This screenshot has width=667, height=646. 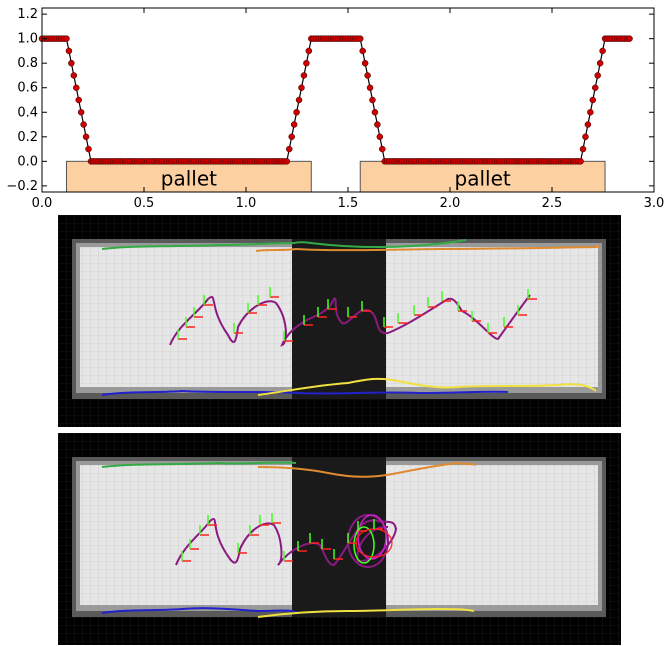 I want to click on y-tick-label: 0.2, so click(x=27, y=137).